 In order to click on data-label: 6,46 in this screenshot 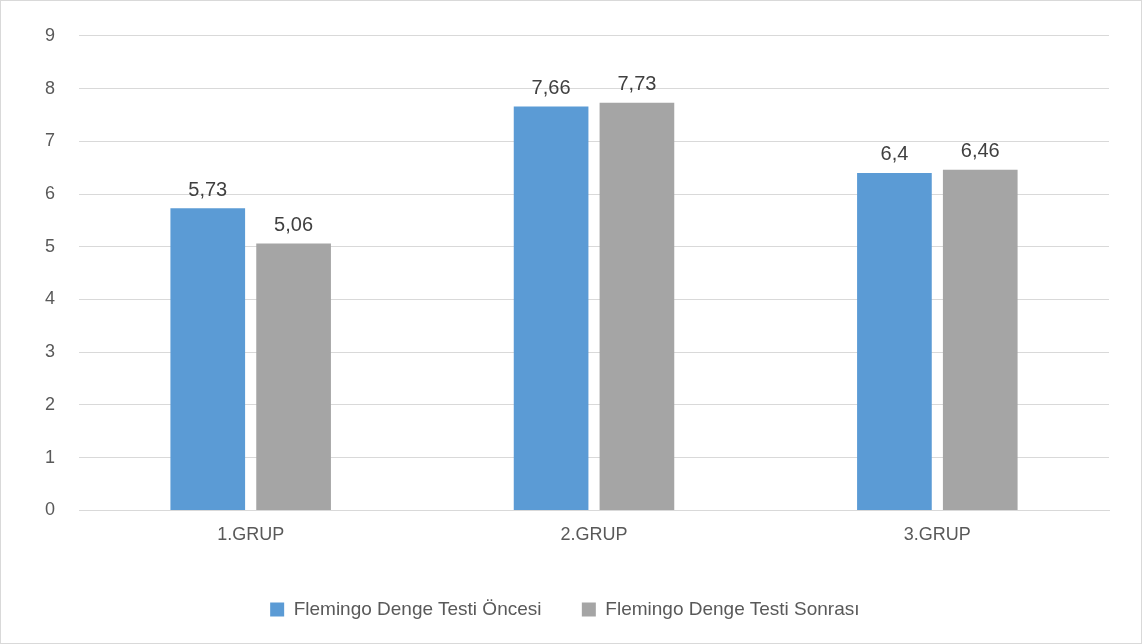, I will do `click(980, 150)`.